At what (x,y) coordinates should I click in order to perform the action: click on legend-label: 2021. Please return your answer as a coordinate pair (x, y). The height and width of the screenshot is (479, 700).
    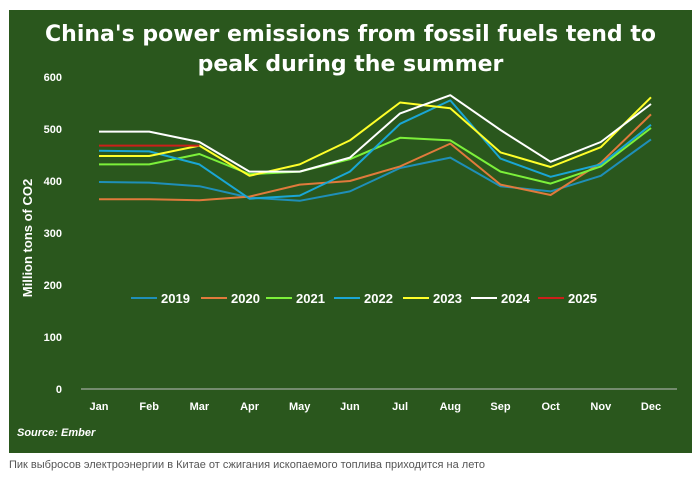
    Looking at the image, I should click on (310, 298).